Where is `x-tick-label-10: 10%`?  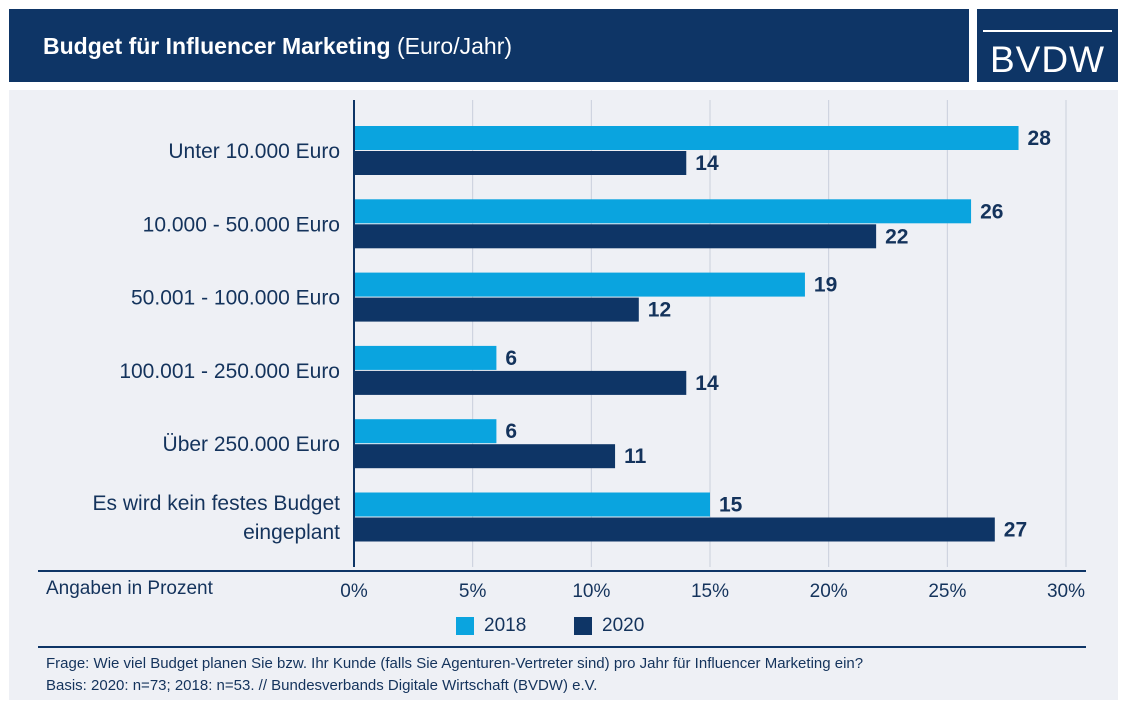 x-tick-label-10: 10% is located at coordinates (591, 591).